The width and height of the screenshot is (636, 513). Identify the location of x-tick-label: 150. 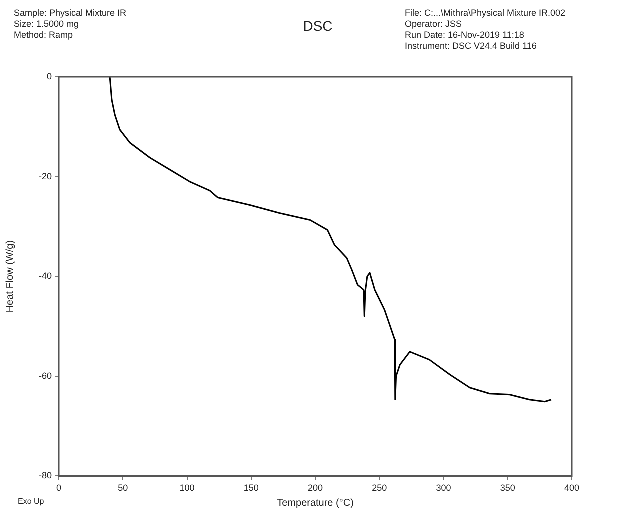
(251, 488).